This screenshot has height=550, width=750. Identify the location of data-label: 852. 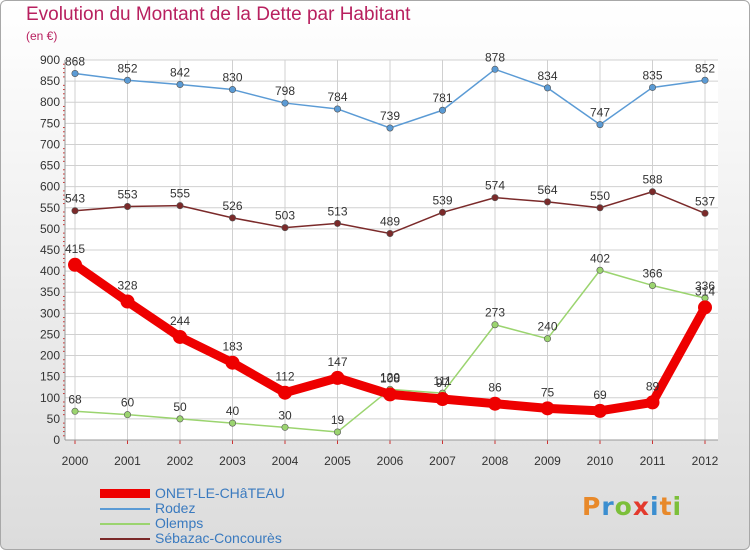
(127, 68).